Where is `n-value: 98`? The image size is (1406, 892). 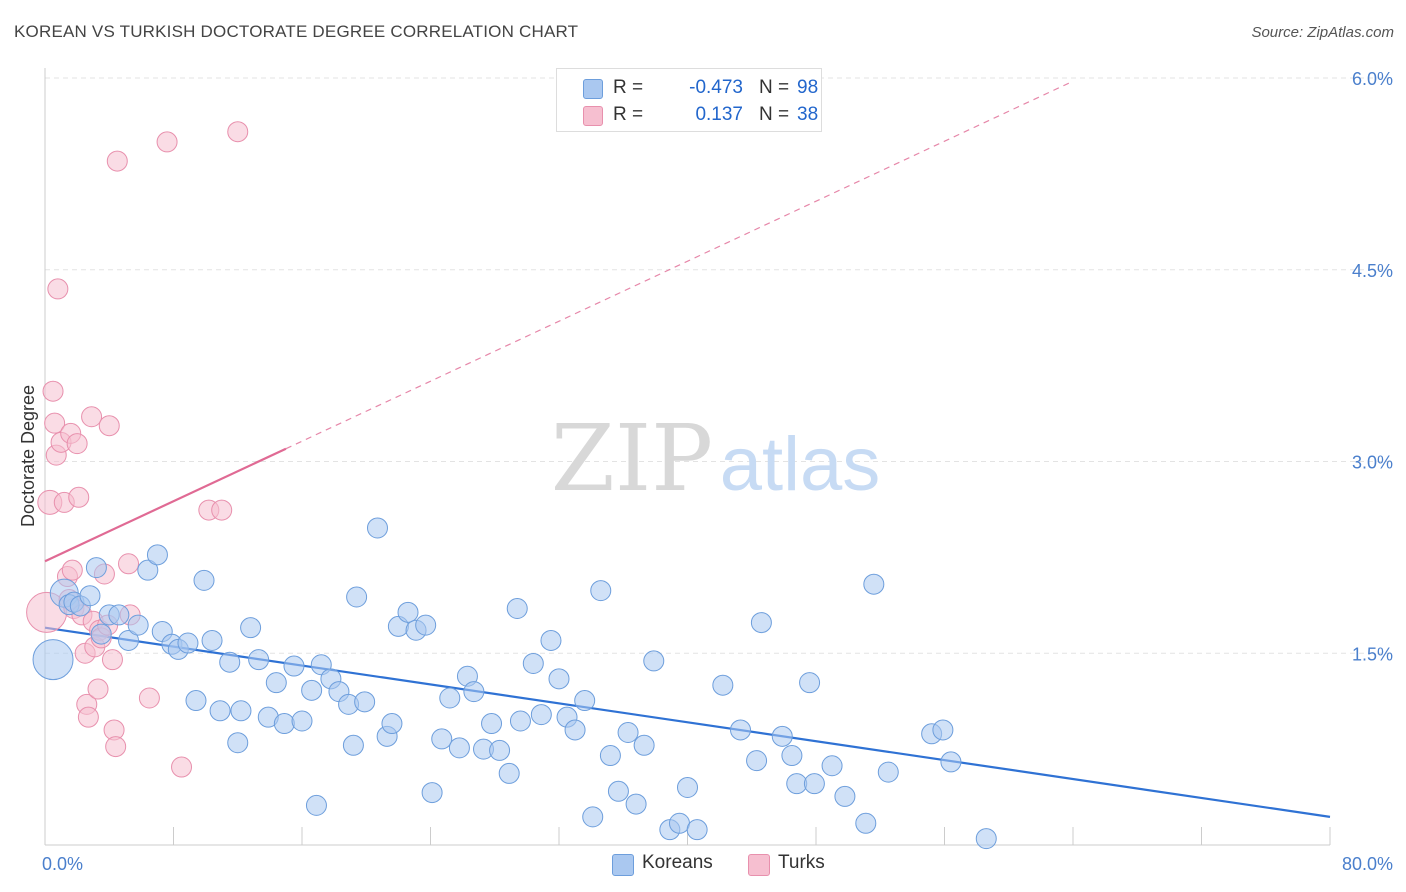
n-value: 98 is located at coordinates (808, 87).